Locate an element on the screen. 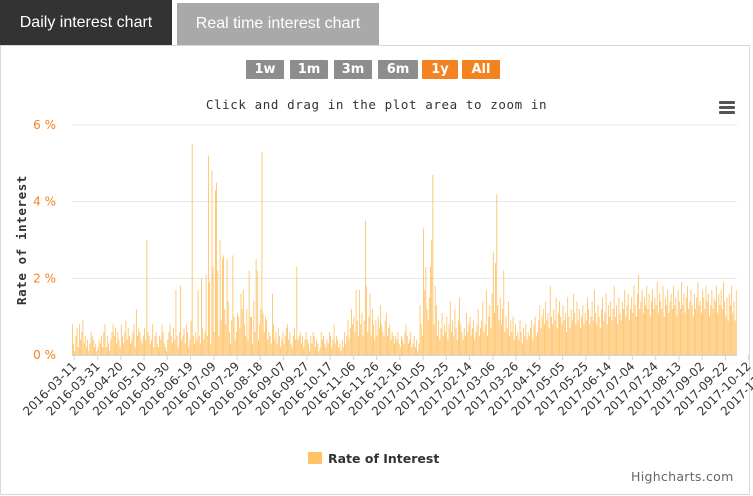  hamburger-menu-icon is located at coordinates (727, 107).